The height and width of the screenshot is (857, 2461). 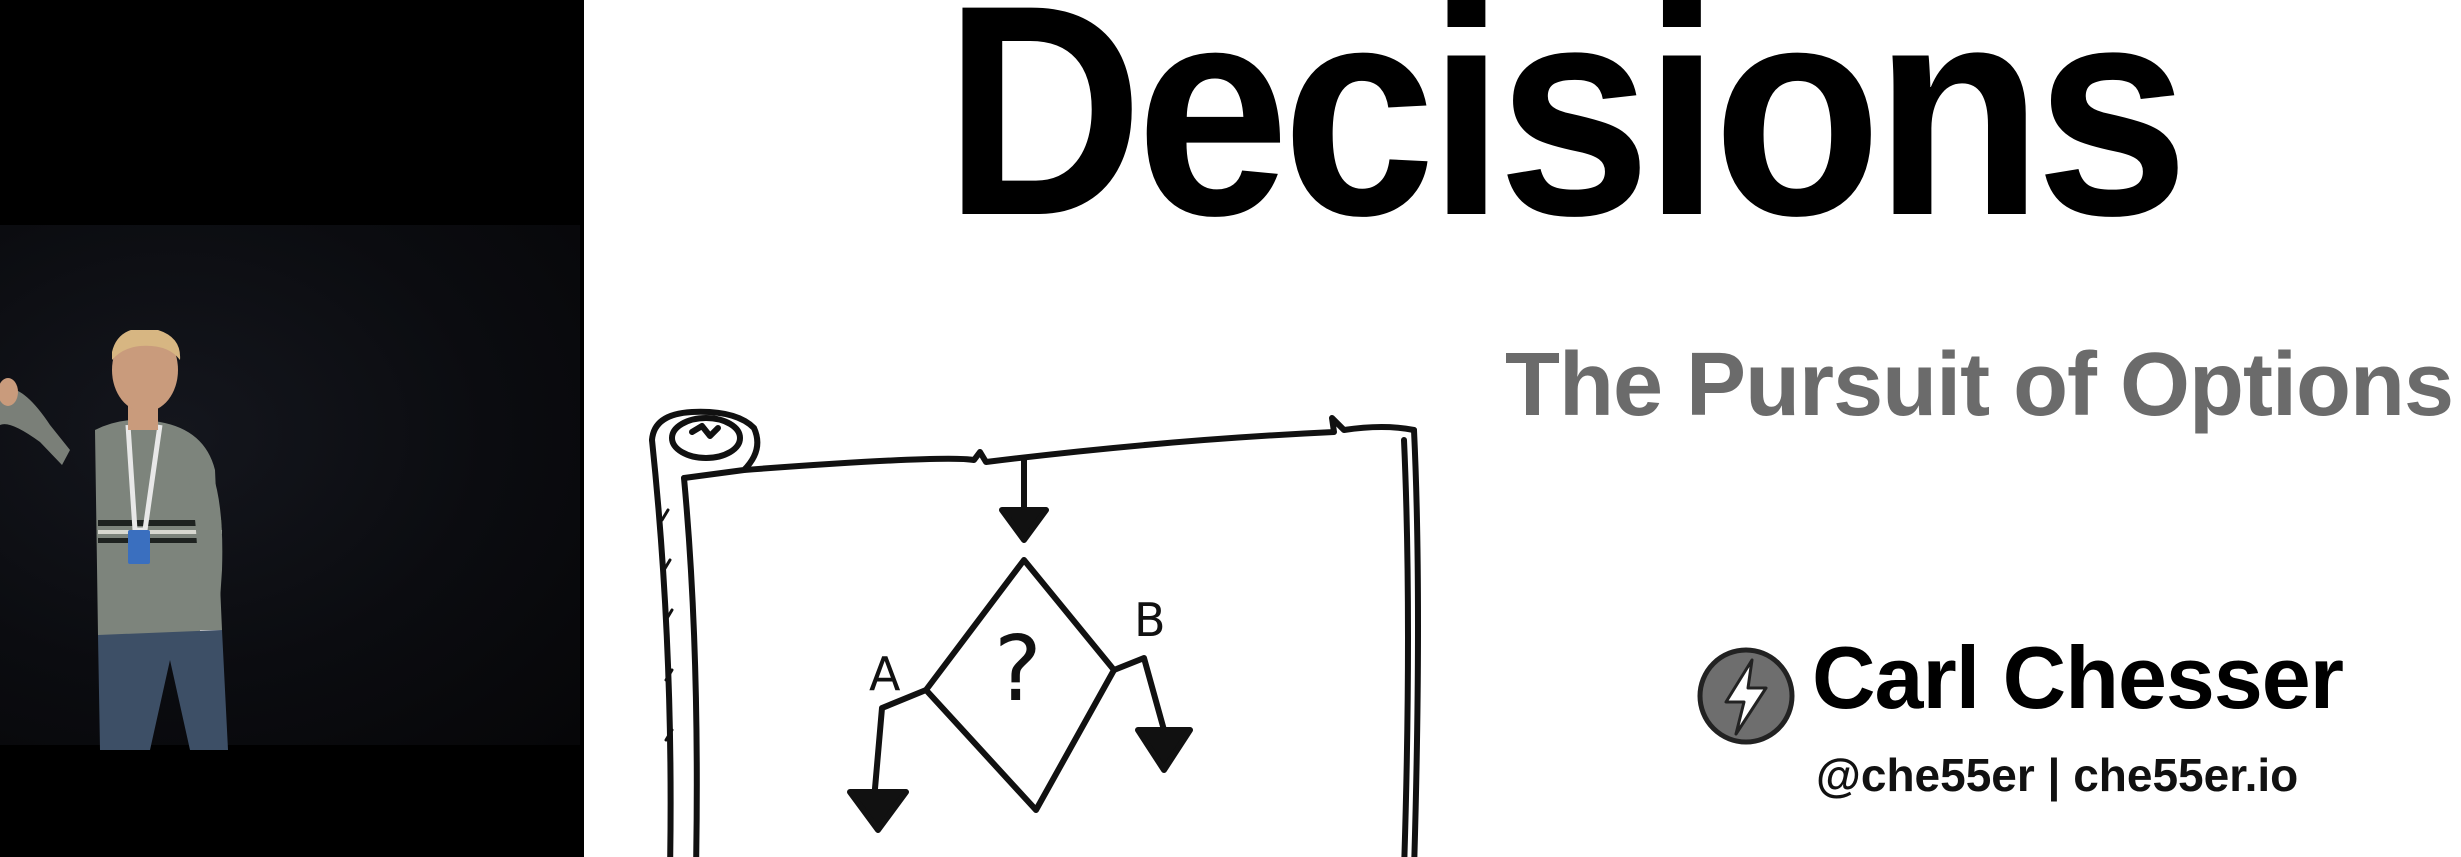 What do you see at coordinates (1979, 385) in the screenshot?
I see `slide-subtitle: The Pursuit of Options` at bounding box center [1979, 385].